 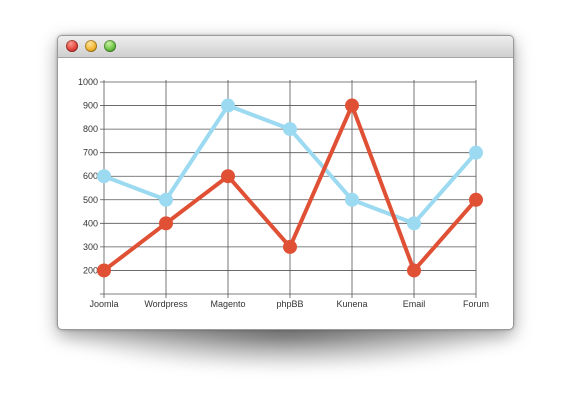 I want to click on y-tick-label: 900, so click(x=90, y=106).